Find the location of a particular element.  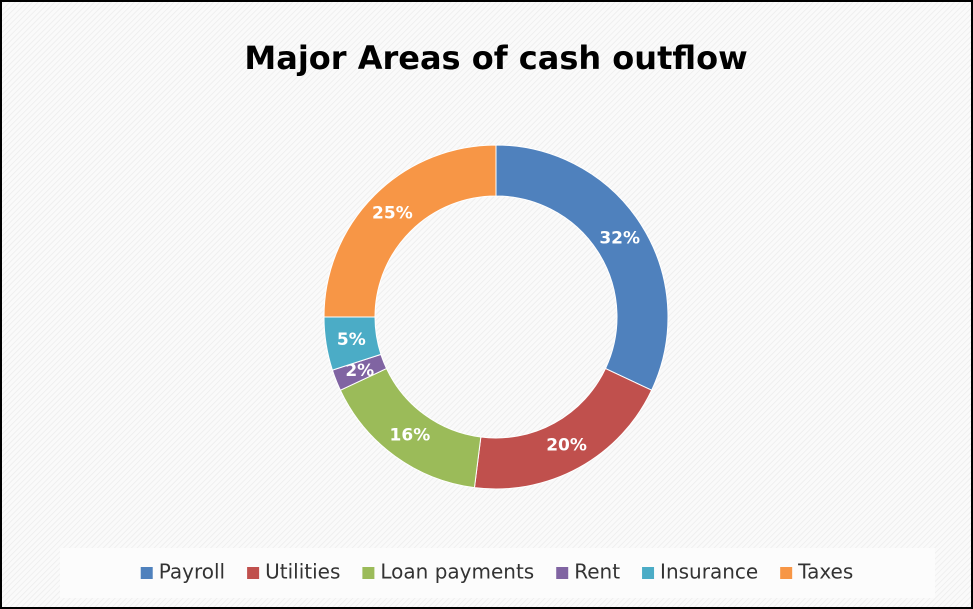

legend-label: Insurance is located at coordinates (709, 572).